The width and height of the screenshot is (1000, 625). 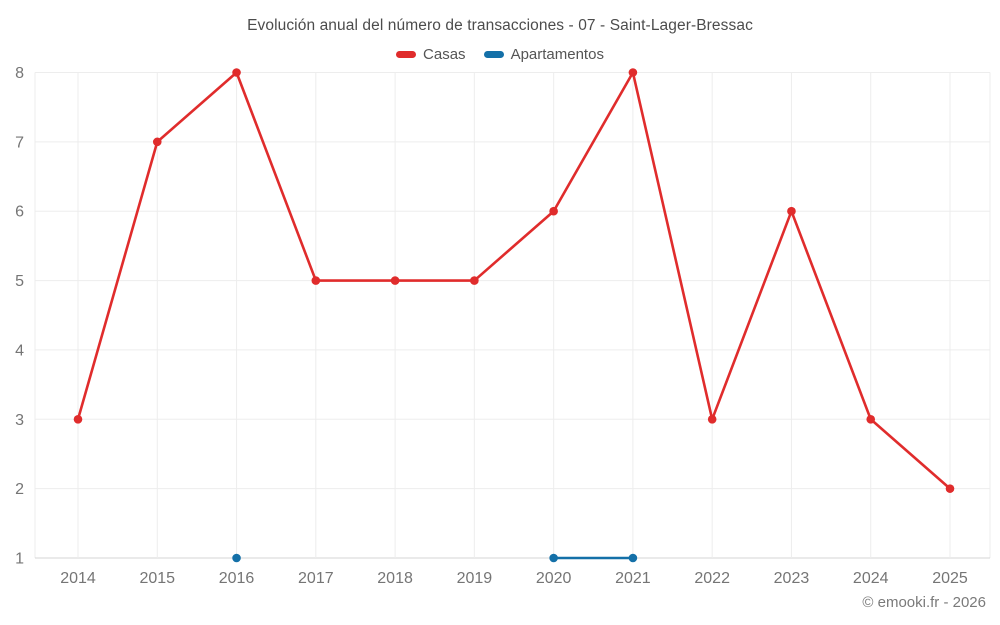 What do you see at coordinates (871, 578) in the screenshot?
I see `svg-text: 2024` at bounding box center [871, 578].